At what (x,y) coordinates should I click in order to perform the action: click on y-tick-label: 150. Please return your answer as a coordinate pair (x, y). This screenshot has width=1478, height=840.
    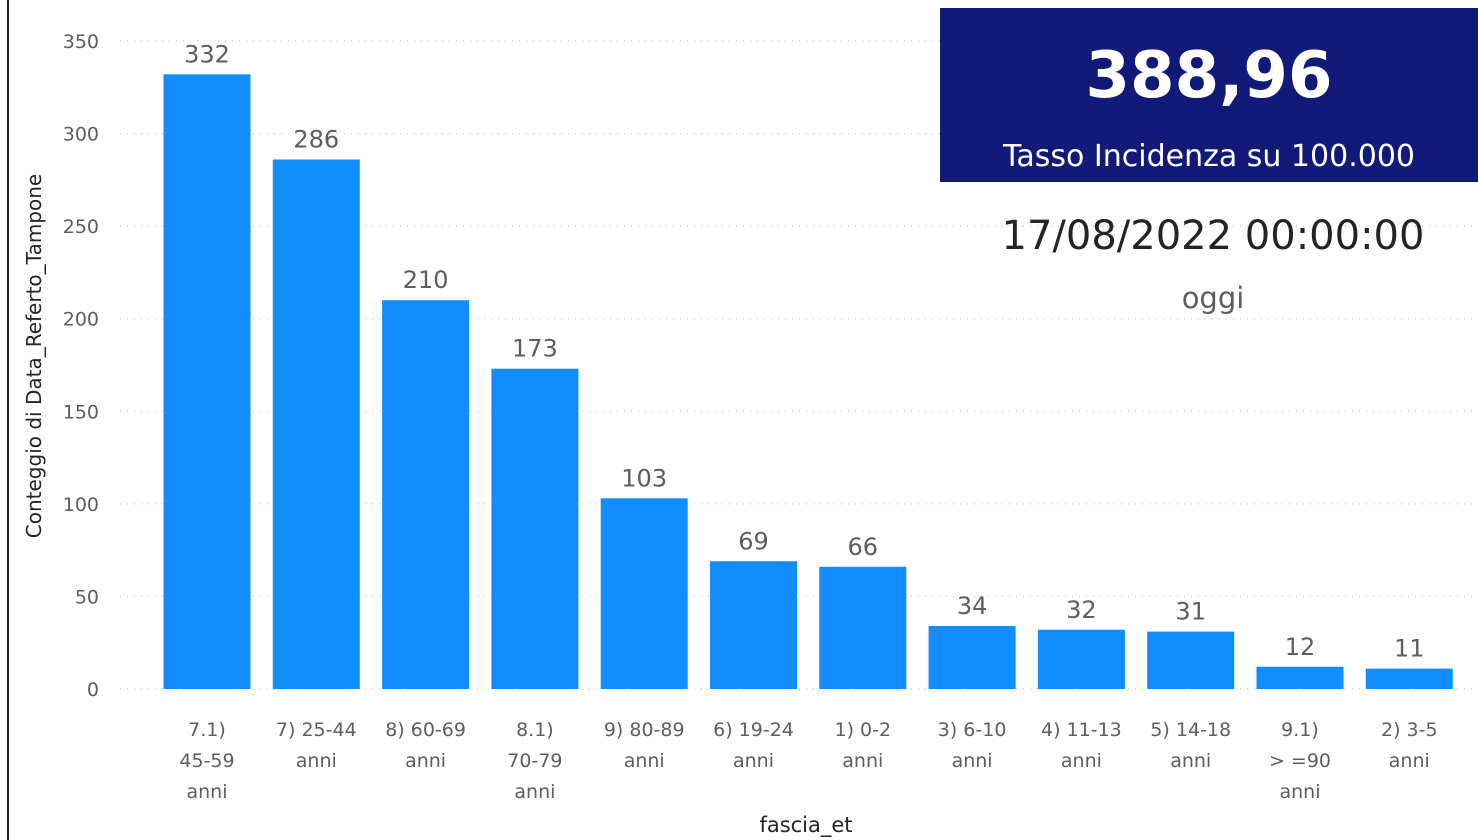
    Looking at the image, I should click on (81, 412).